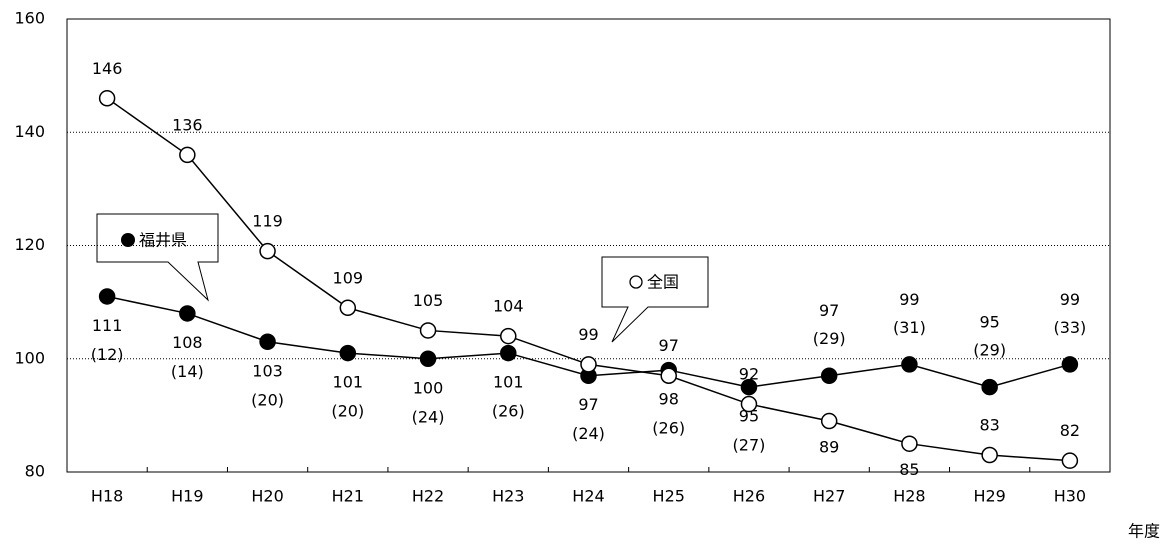  I want to click on data-label: 146, so click(107, 68).